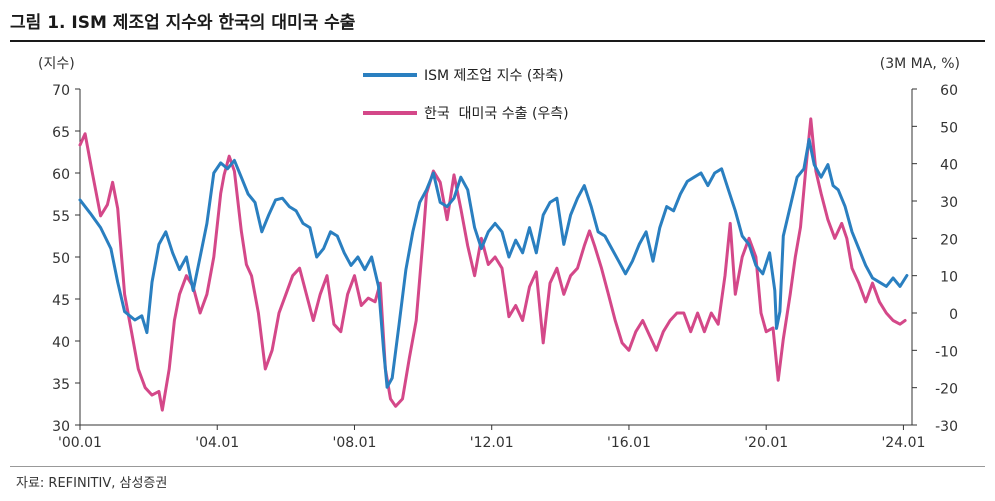 This screenshot has width=995, height=501. I want to click on right-tick-label: 40, so click(949, 166).